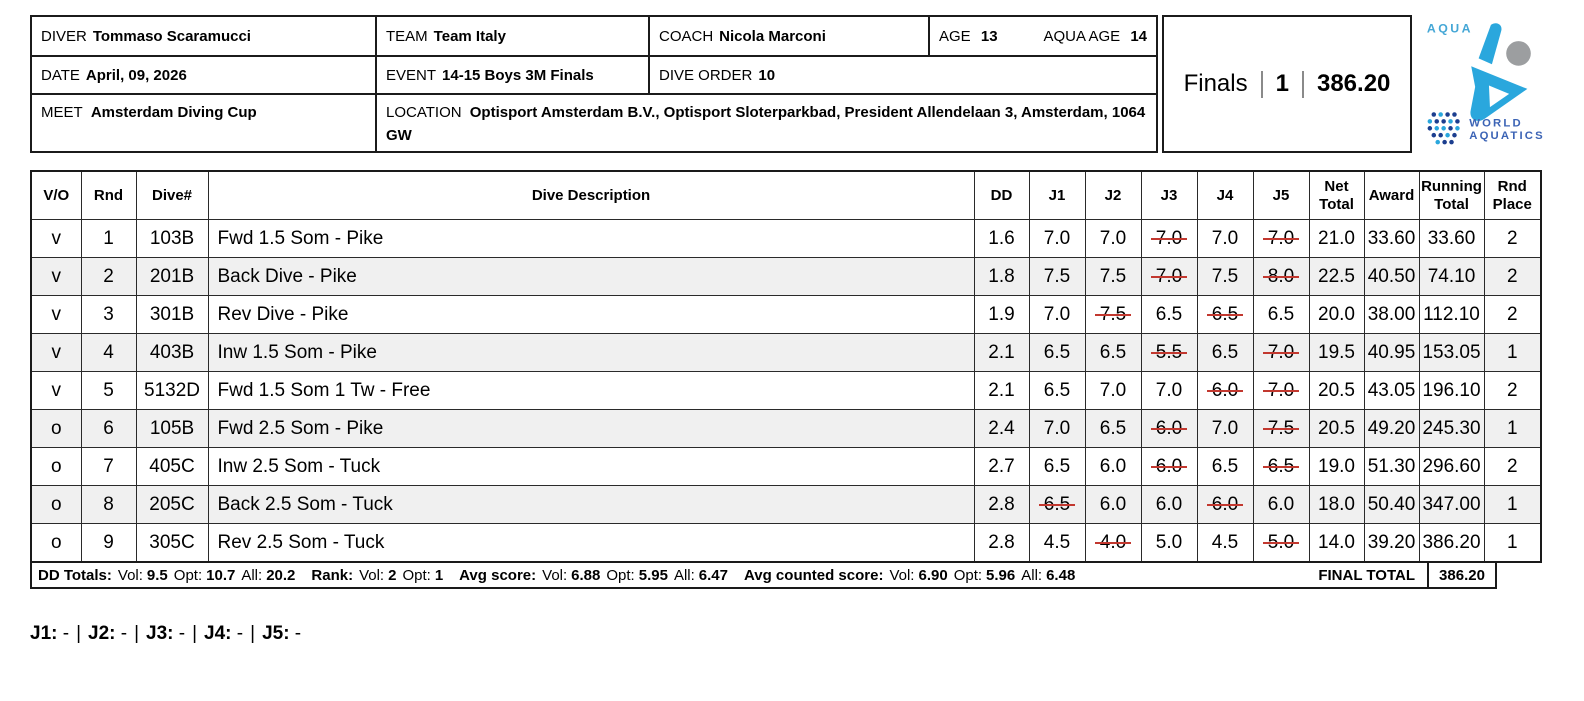  Describe the element at coordinates (237, 633) in the screenshot. I see `judge-name-value: -` at that location.